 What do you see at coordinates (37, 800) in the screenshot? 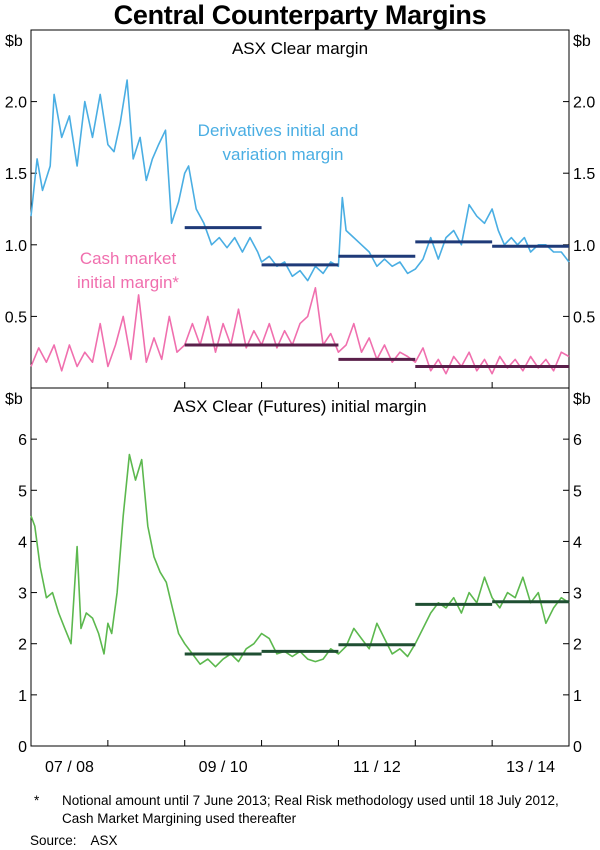
I see `footnote-mark: *` at bounding box center [37, 800].